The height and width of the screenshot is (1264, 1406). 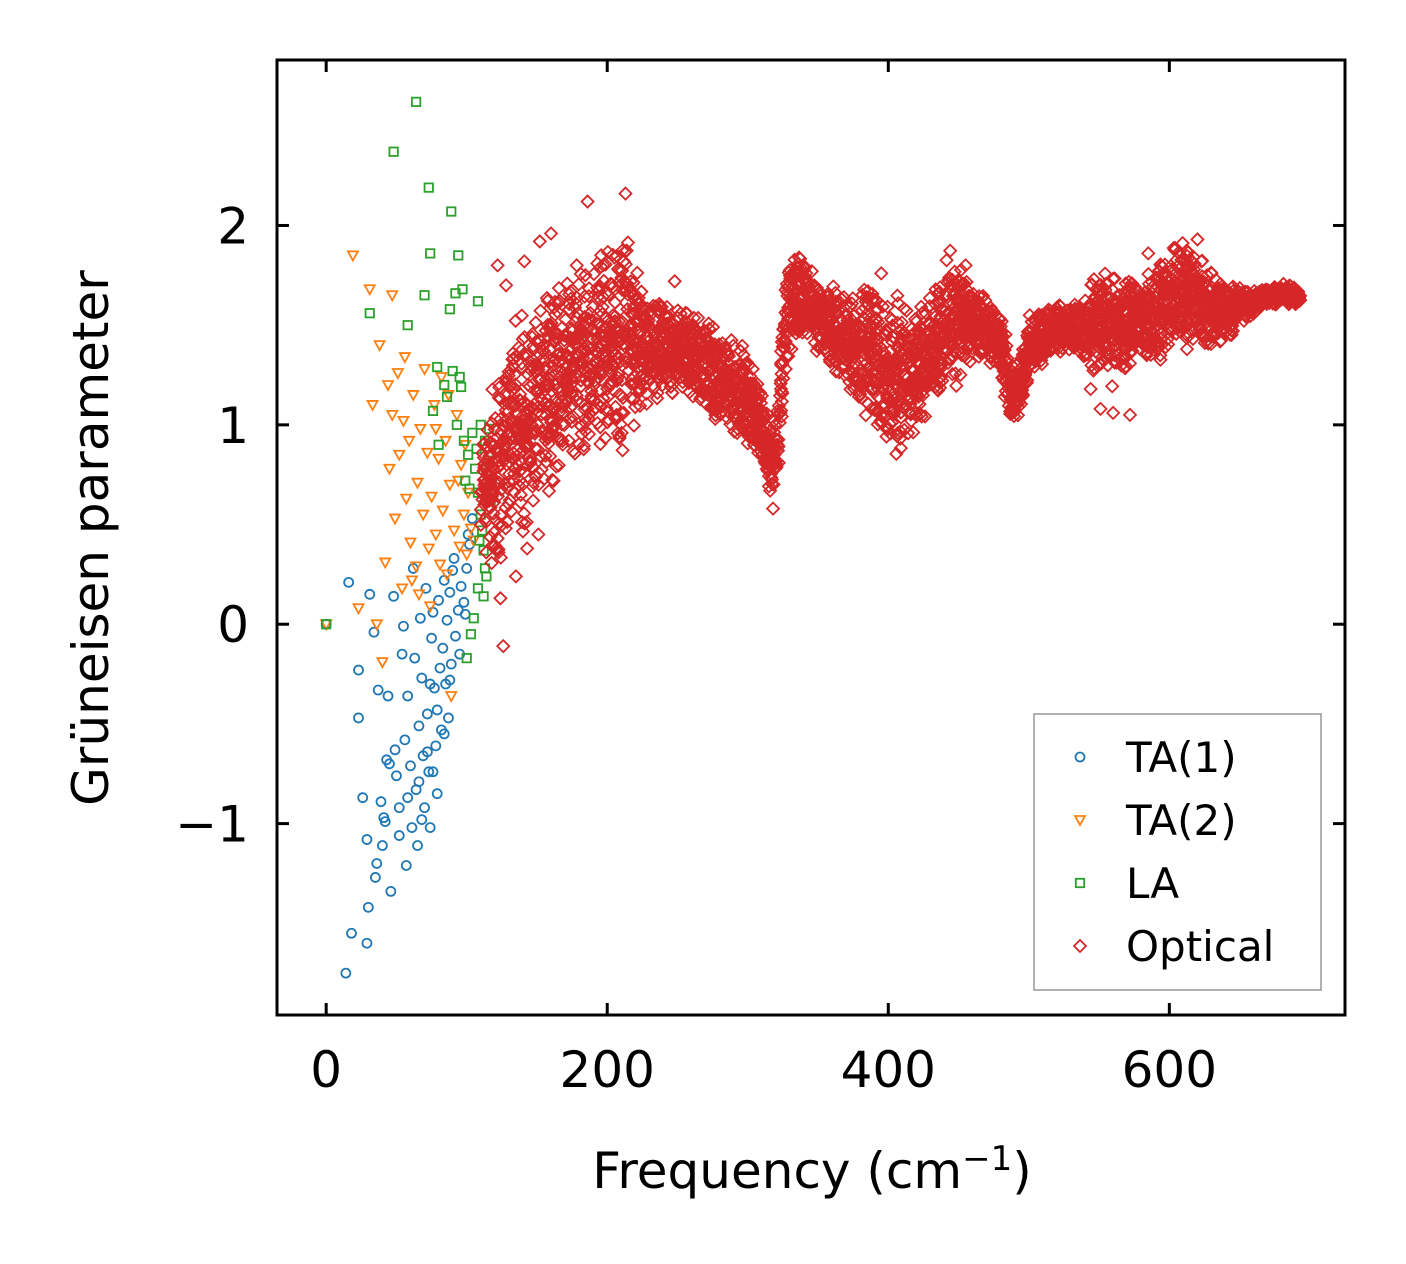 I want to click on y-tick-label: 1, so click(x=233, y=426).